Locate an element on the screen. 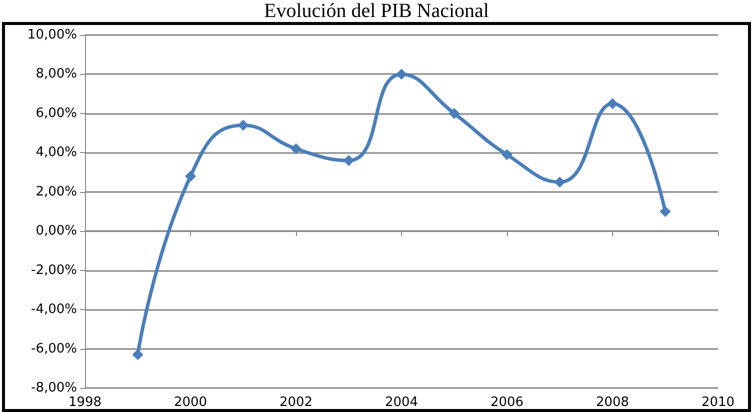  y-tick-label: 2,00% is located at coordinates (56, 192).